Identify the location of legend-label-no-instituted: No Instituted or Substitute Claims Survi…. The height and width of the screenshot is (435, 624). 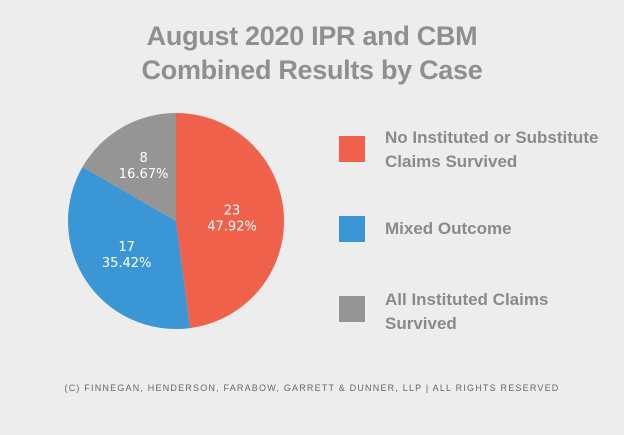
(501, 150).